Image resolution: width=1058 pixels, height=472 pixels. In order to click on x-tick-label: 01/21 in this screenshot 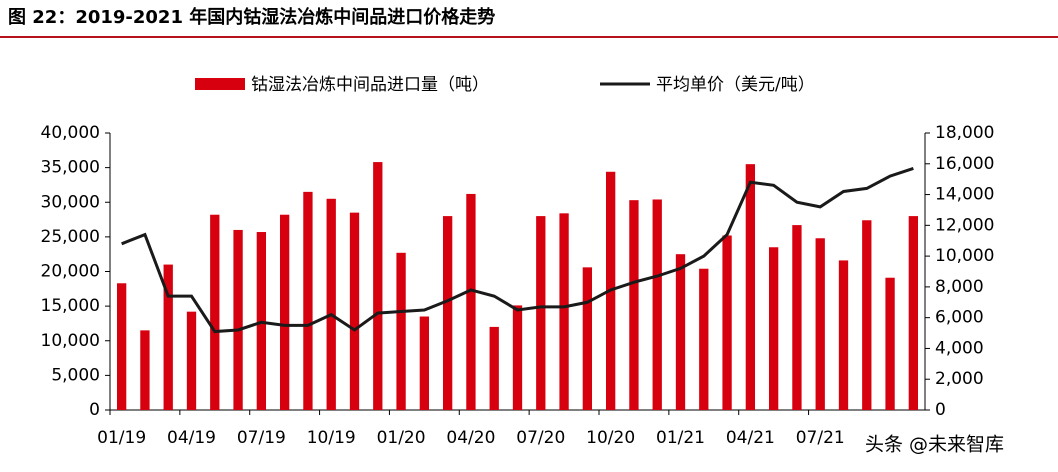, I will do `click(680, 438)`.